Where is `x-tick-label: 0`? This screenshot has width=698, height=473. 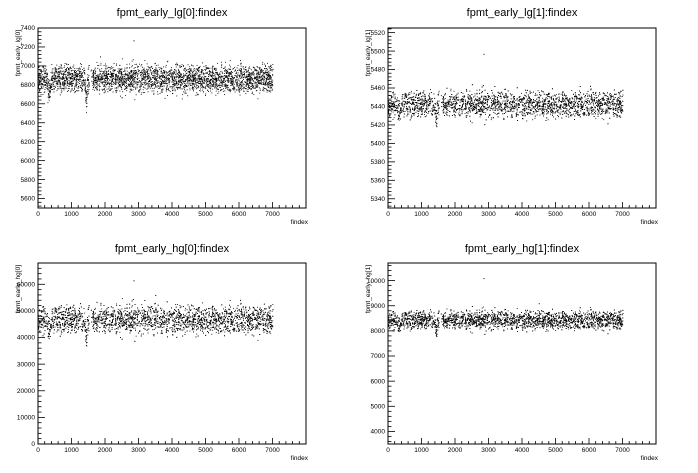
x-tick-label: 0 is located at coordinates (388, 214).